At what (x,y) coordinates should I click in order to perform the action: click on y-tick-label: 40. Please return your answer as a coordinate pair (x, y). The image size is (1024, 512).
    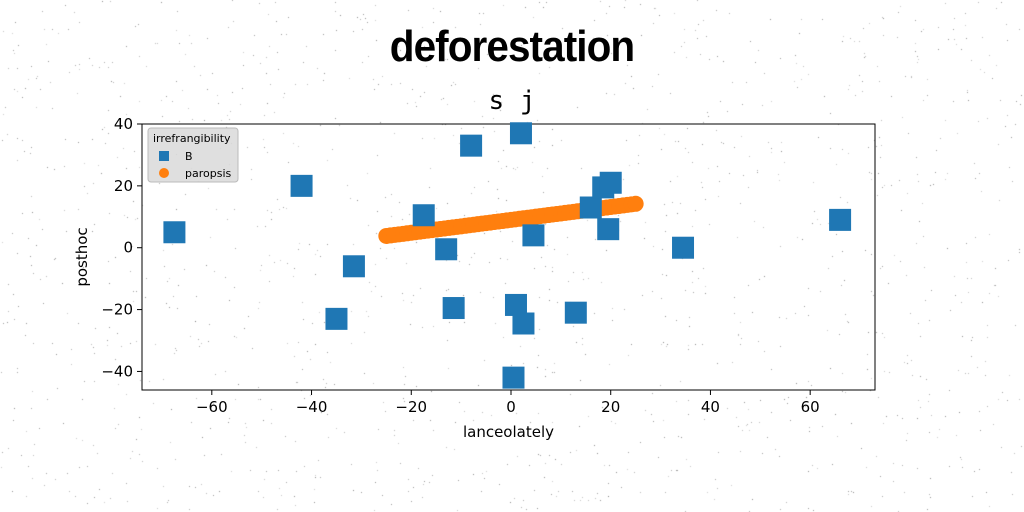
    Looking at the image, I should click on (123, 124).